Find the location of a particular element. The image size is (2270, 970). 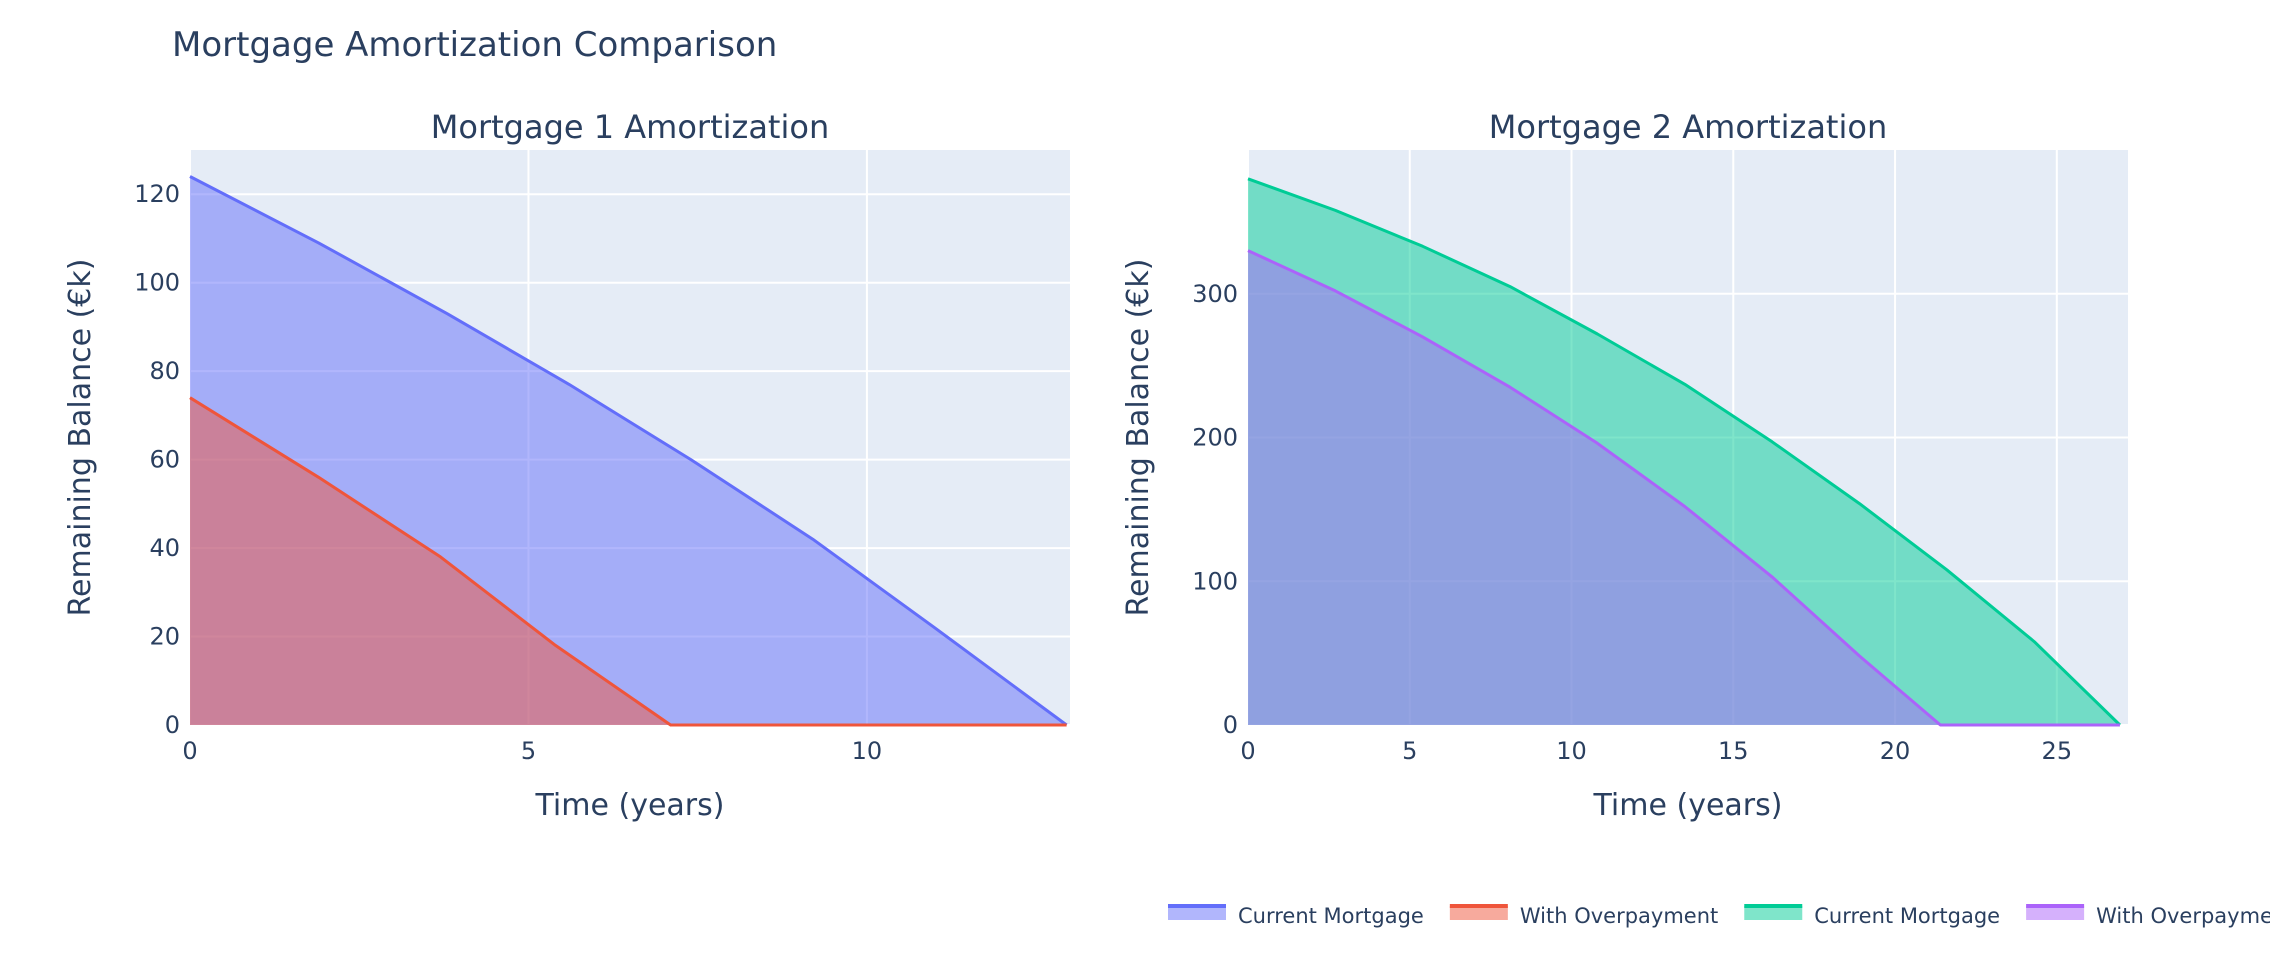

y-tick-label: 80 is located at coordinates (164, 371).